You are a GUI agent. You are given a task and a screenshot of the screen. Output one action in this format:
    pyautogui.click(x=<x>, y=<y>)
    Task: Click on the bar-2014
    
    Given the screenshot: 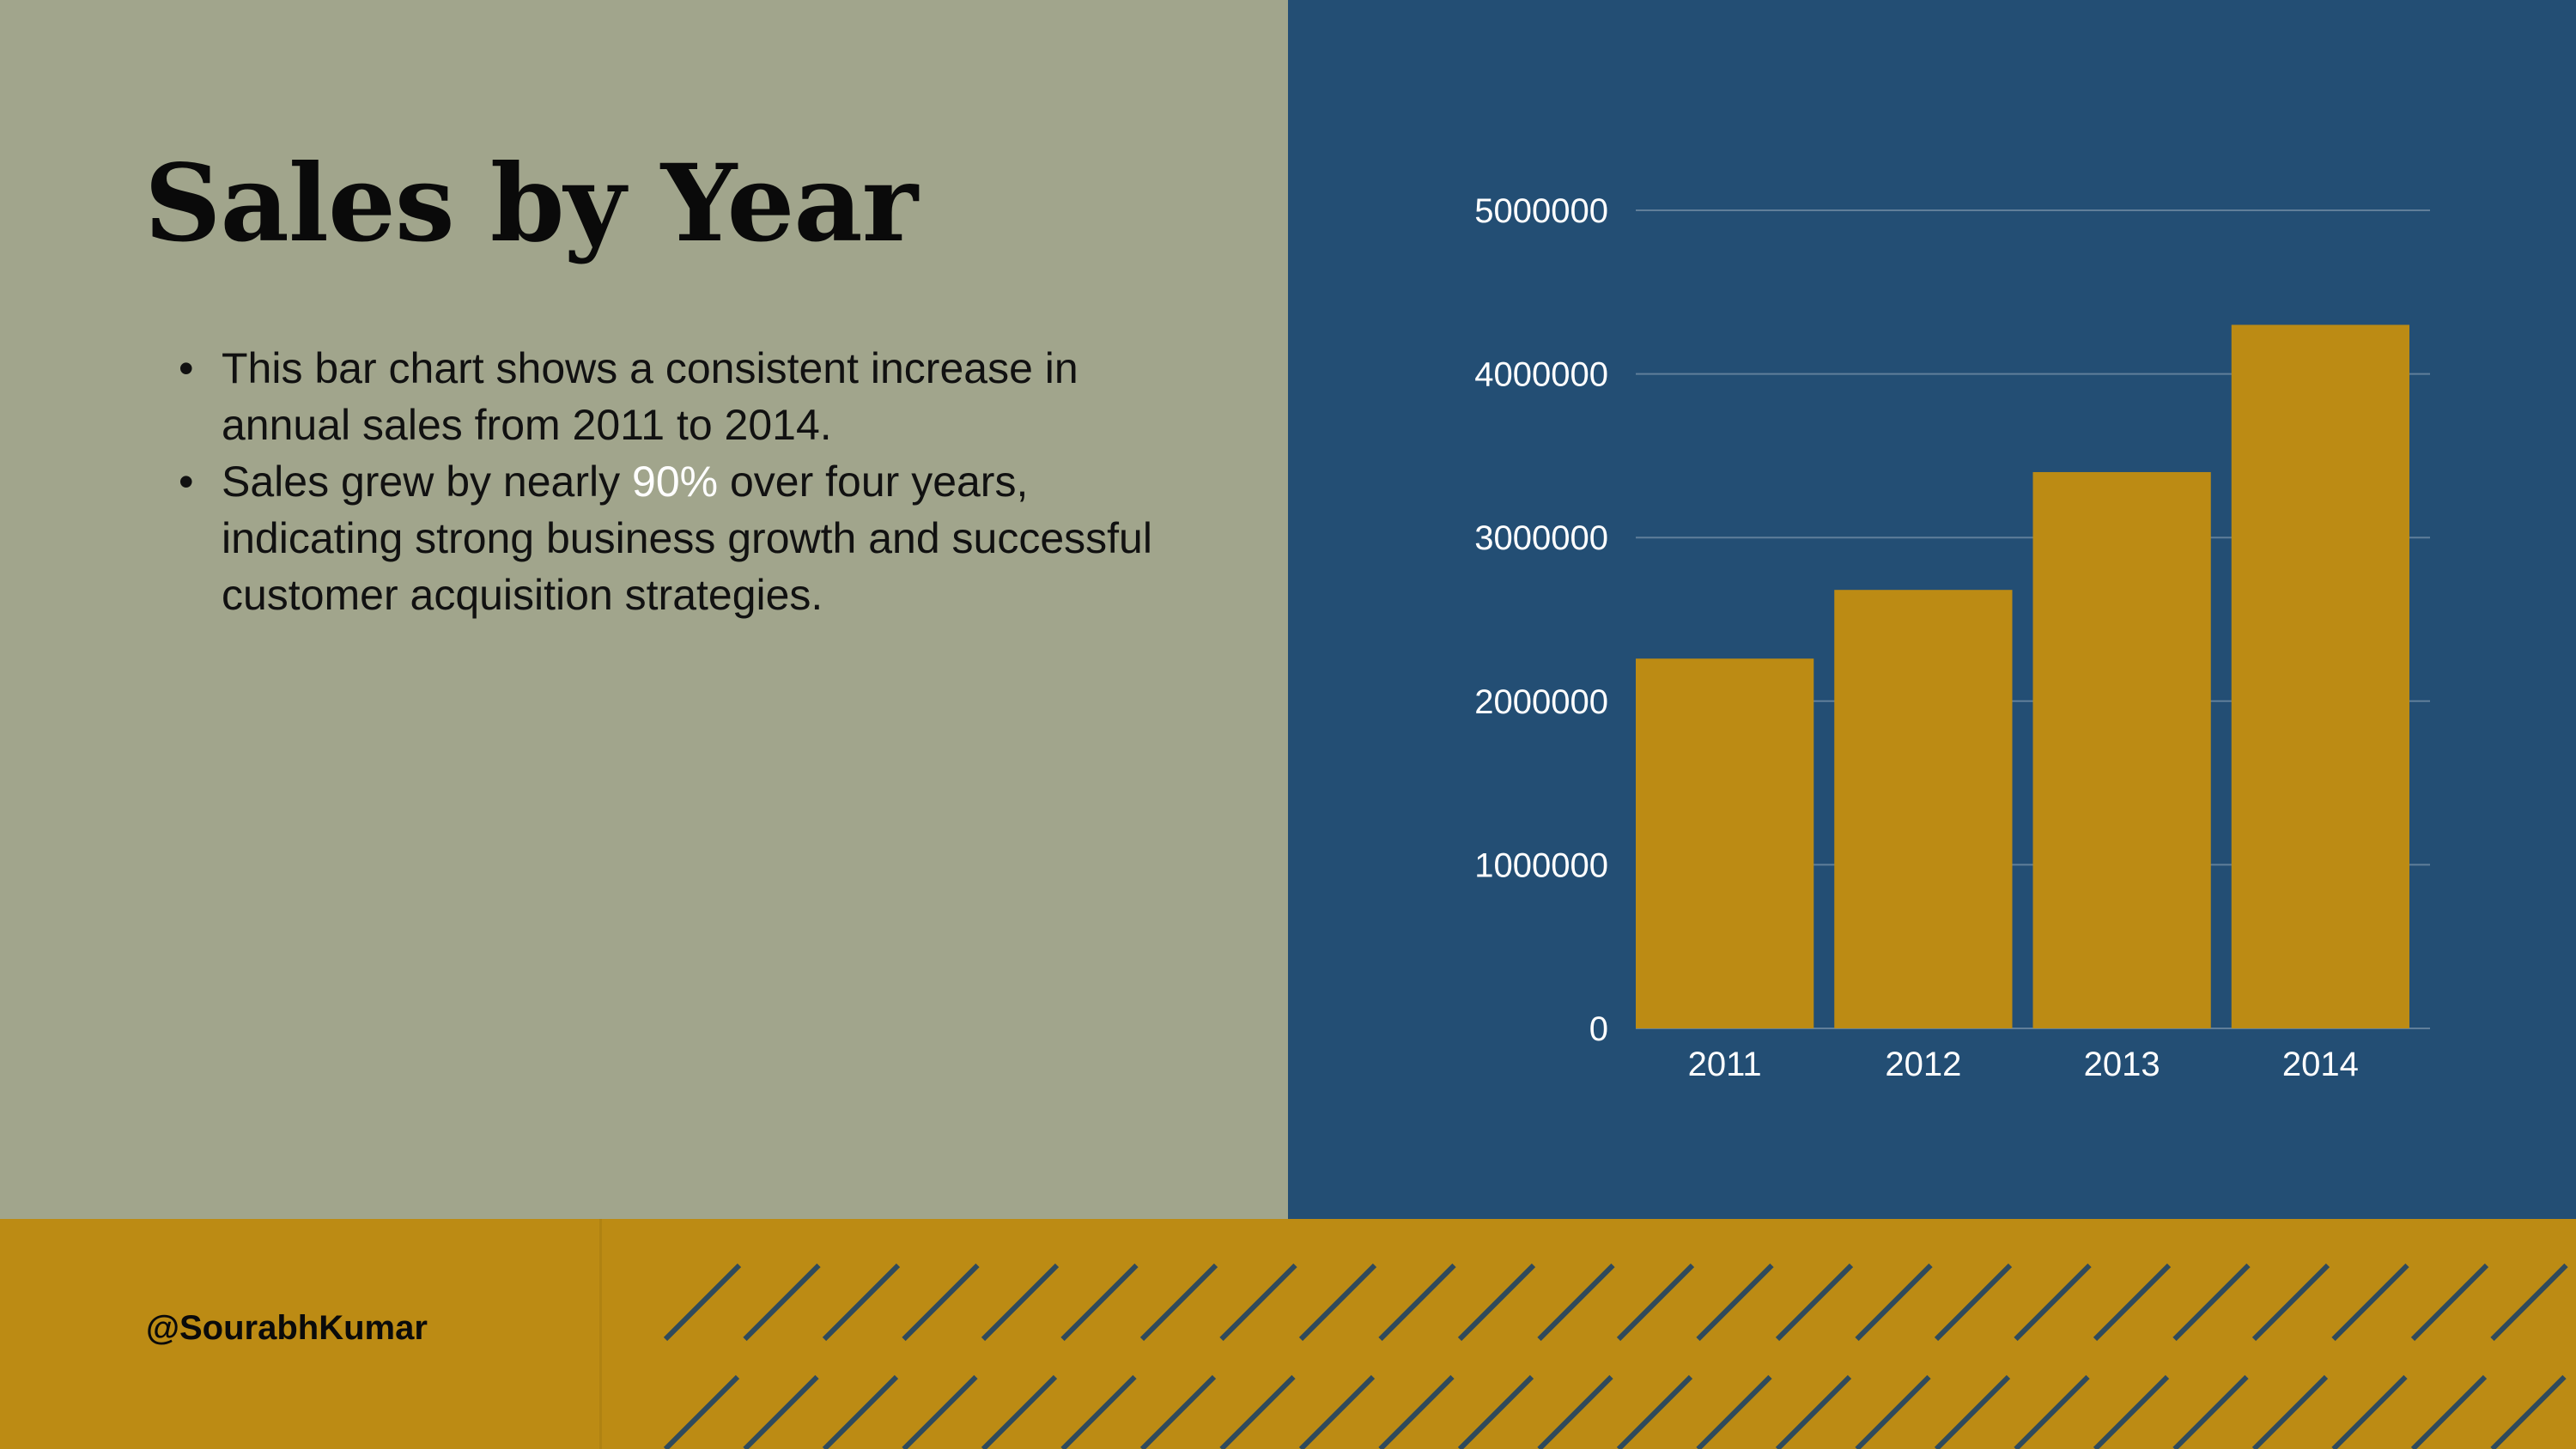 What is the action you would take?
    pyautogui.click(x=2320, y=676)
    